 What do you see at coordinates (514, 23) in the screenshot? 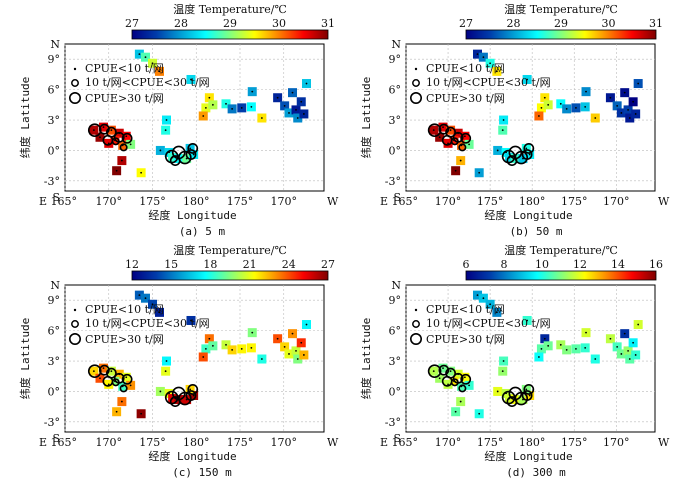
I see `colorbar-tick: 28` at bounding box center [514, 23].